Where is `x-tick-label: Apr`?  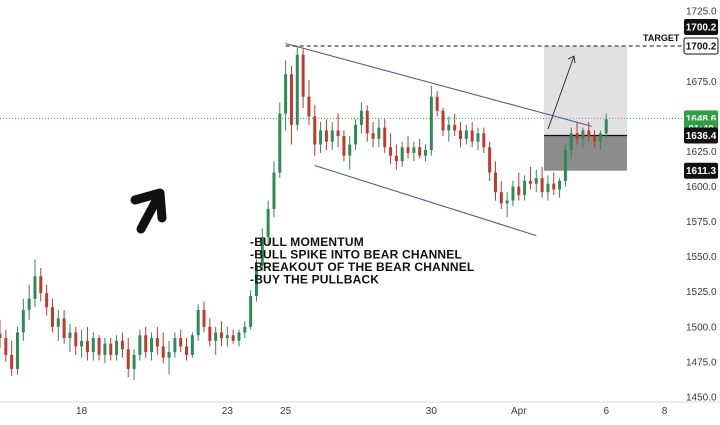 x-tick-label: Apr is located at coordinates (519, 411).